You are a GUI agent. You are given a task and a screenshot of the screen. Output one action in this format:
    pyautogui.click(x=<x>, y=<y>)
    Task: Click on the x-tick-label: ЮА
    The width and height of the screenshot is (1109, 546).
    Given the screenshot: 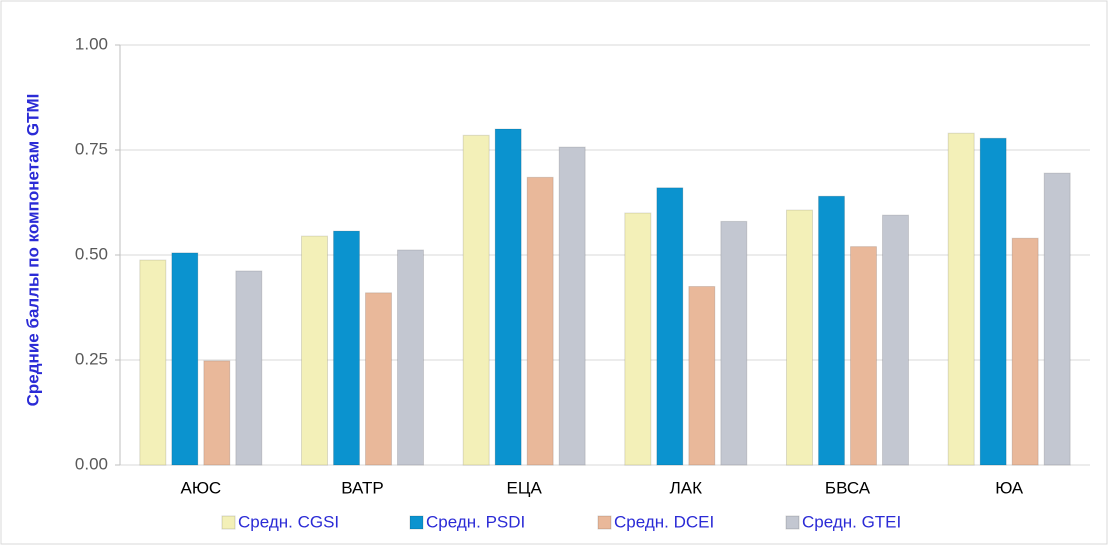 What is the action you would take?
    pyautogui.click(x=1009, y=487)
    